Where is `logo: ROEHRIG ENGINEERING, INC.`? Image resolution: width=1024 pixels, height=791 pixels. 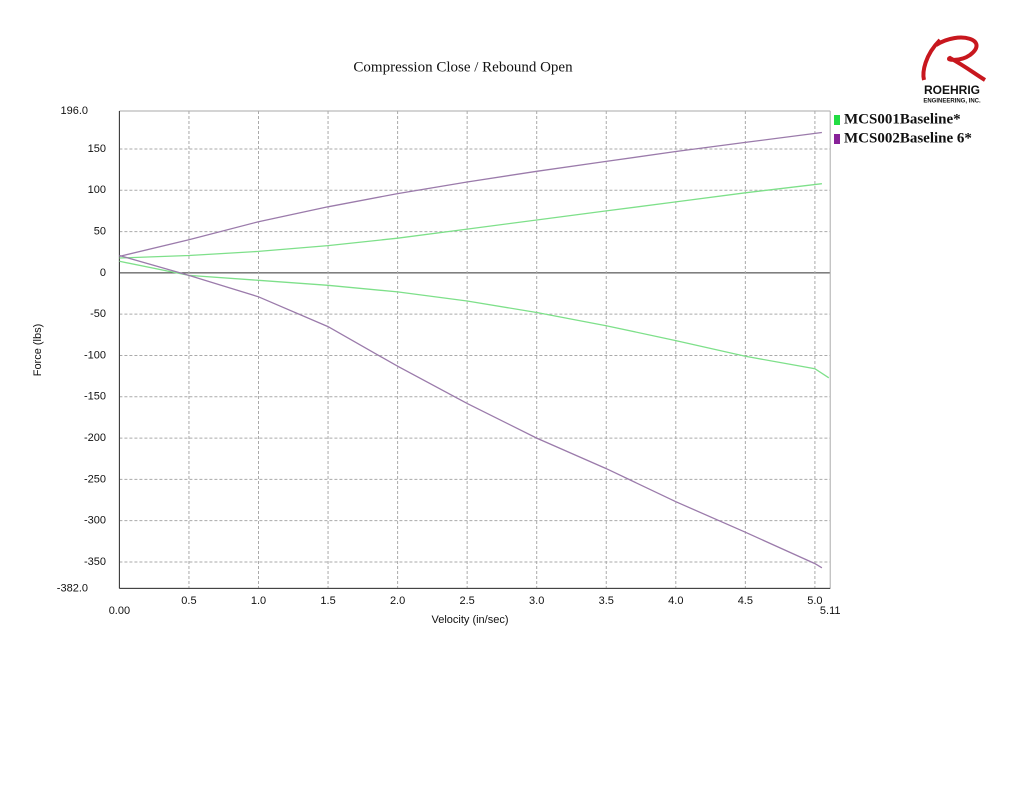
logo: ROEHRIG ENGINEERING, INC. is located at coordinates (954, 70).